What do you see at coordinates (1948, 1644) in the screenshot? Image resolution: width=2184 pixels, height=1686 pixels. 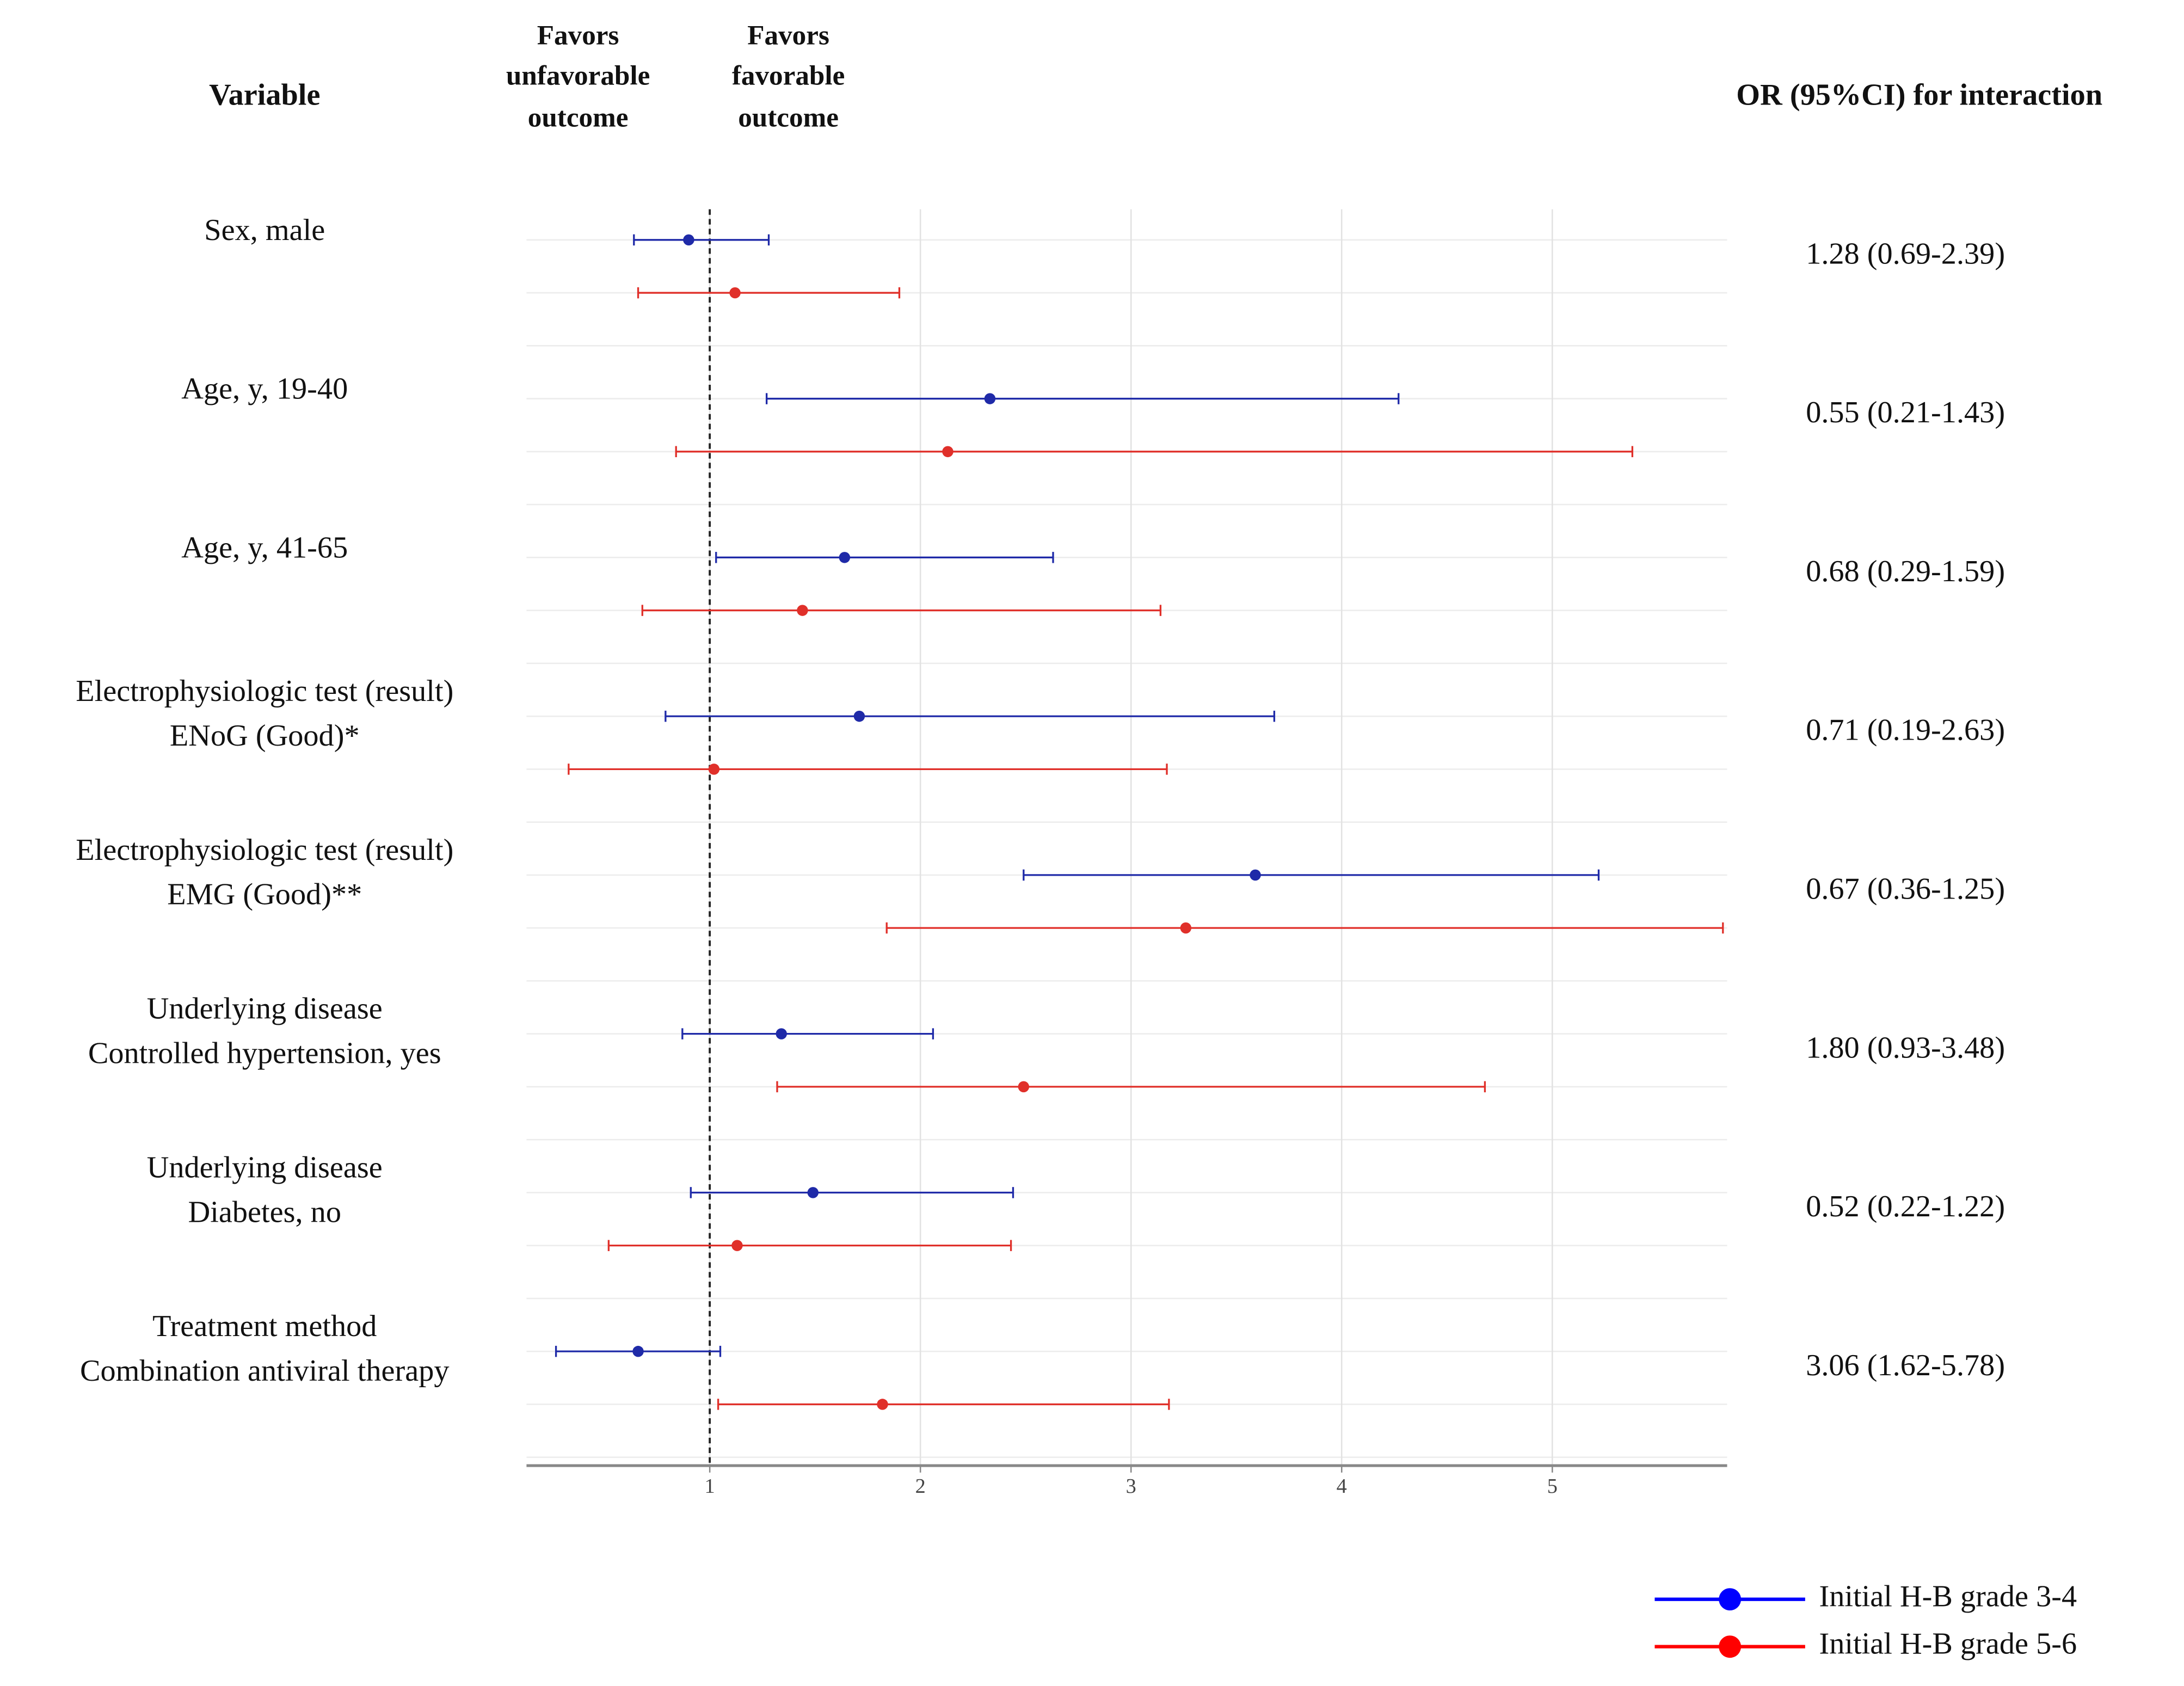 I see `legend-label: Initial H-B grade 5-6` at bounding box center [1948, 1644].